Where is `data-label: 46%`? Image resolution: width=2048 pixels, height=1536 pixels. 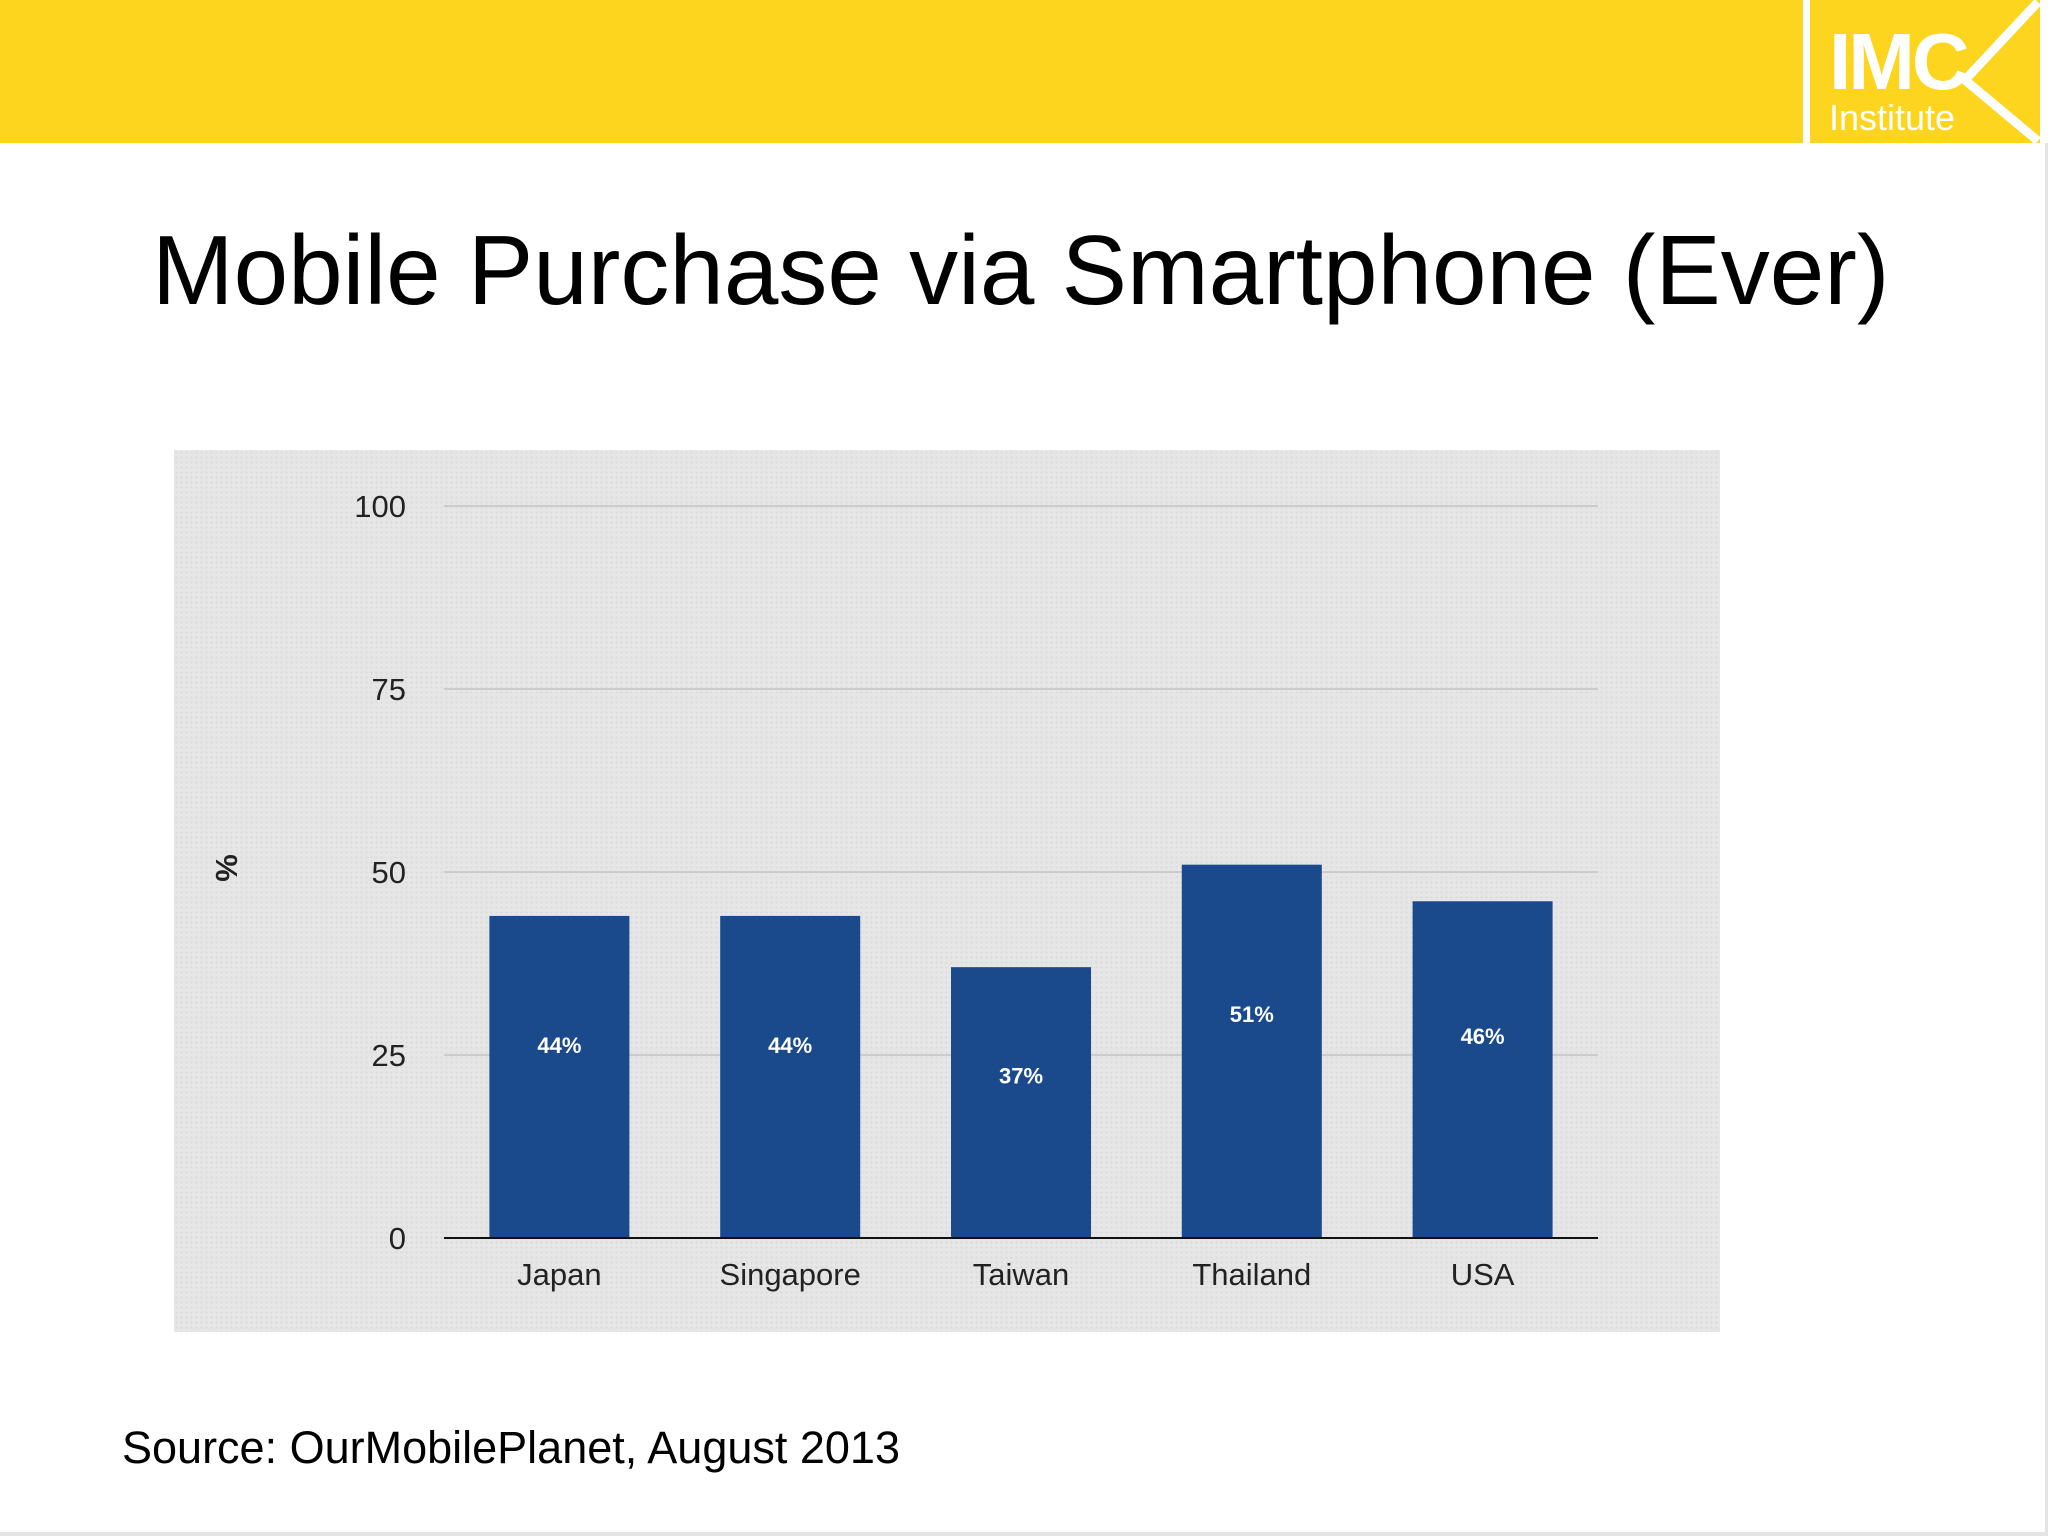 data-label: 46% is located at coordinates (1483, 1036).